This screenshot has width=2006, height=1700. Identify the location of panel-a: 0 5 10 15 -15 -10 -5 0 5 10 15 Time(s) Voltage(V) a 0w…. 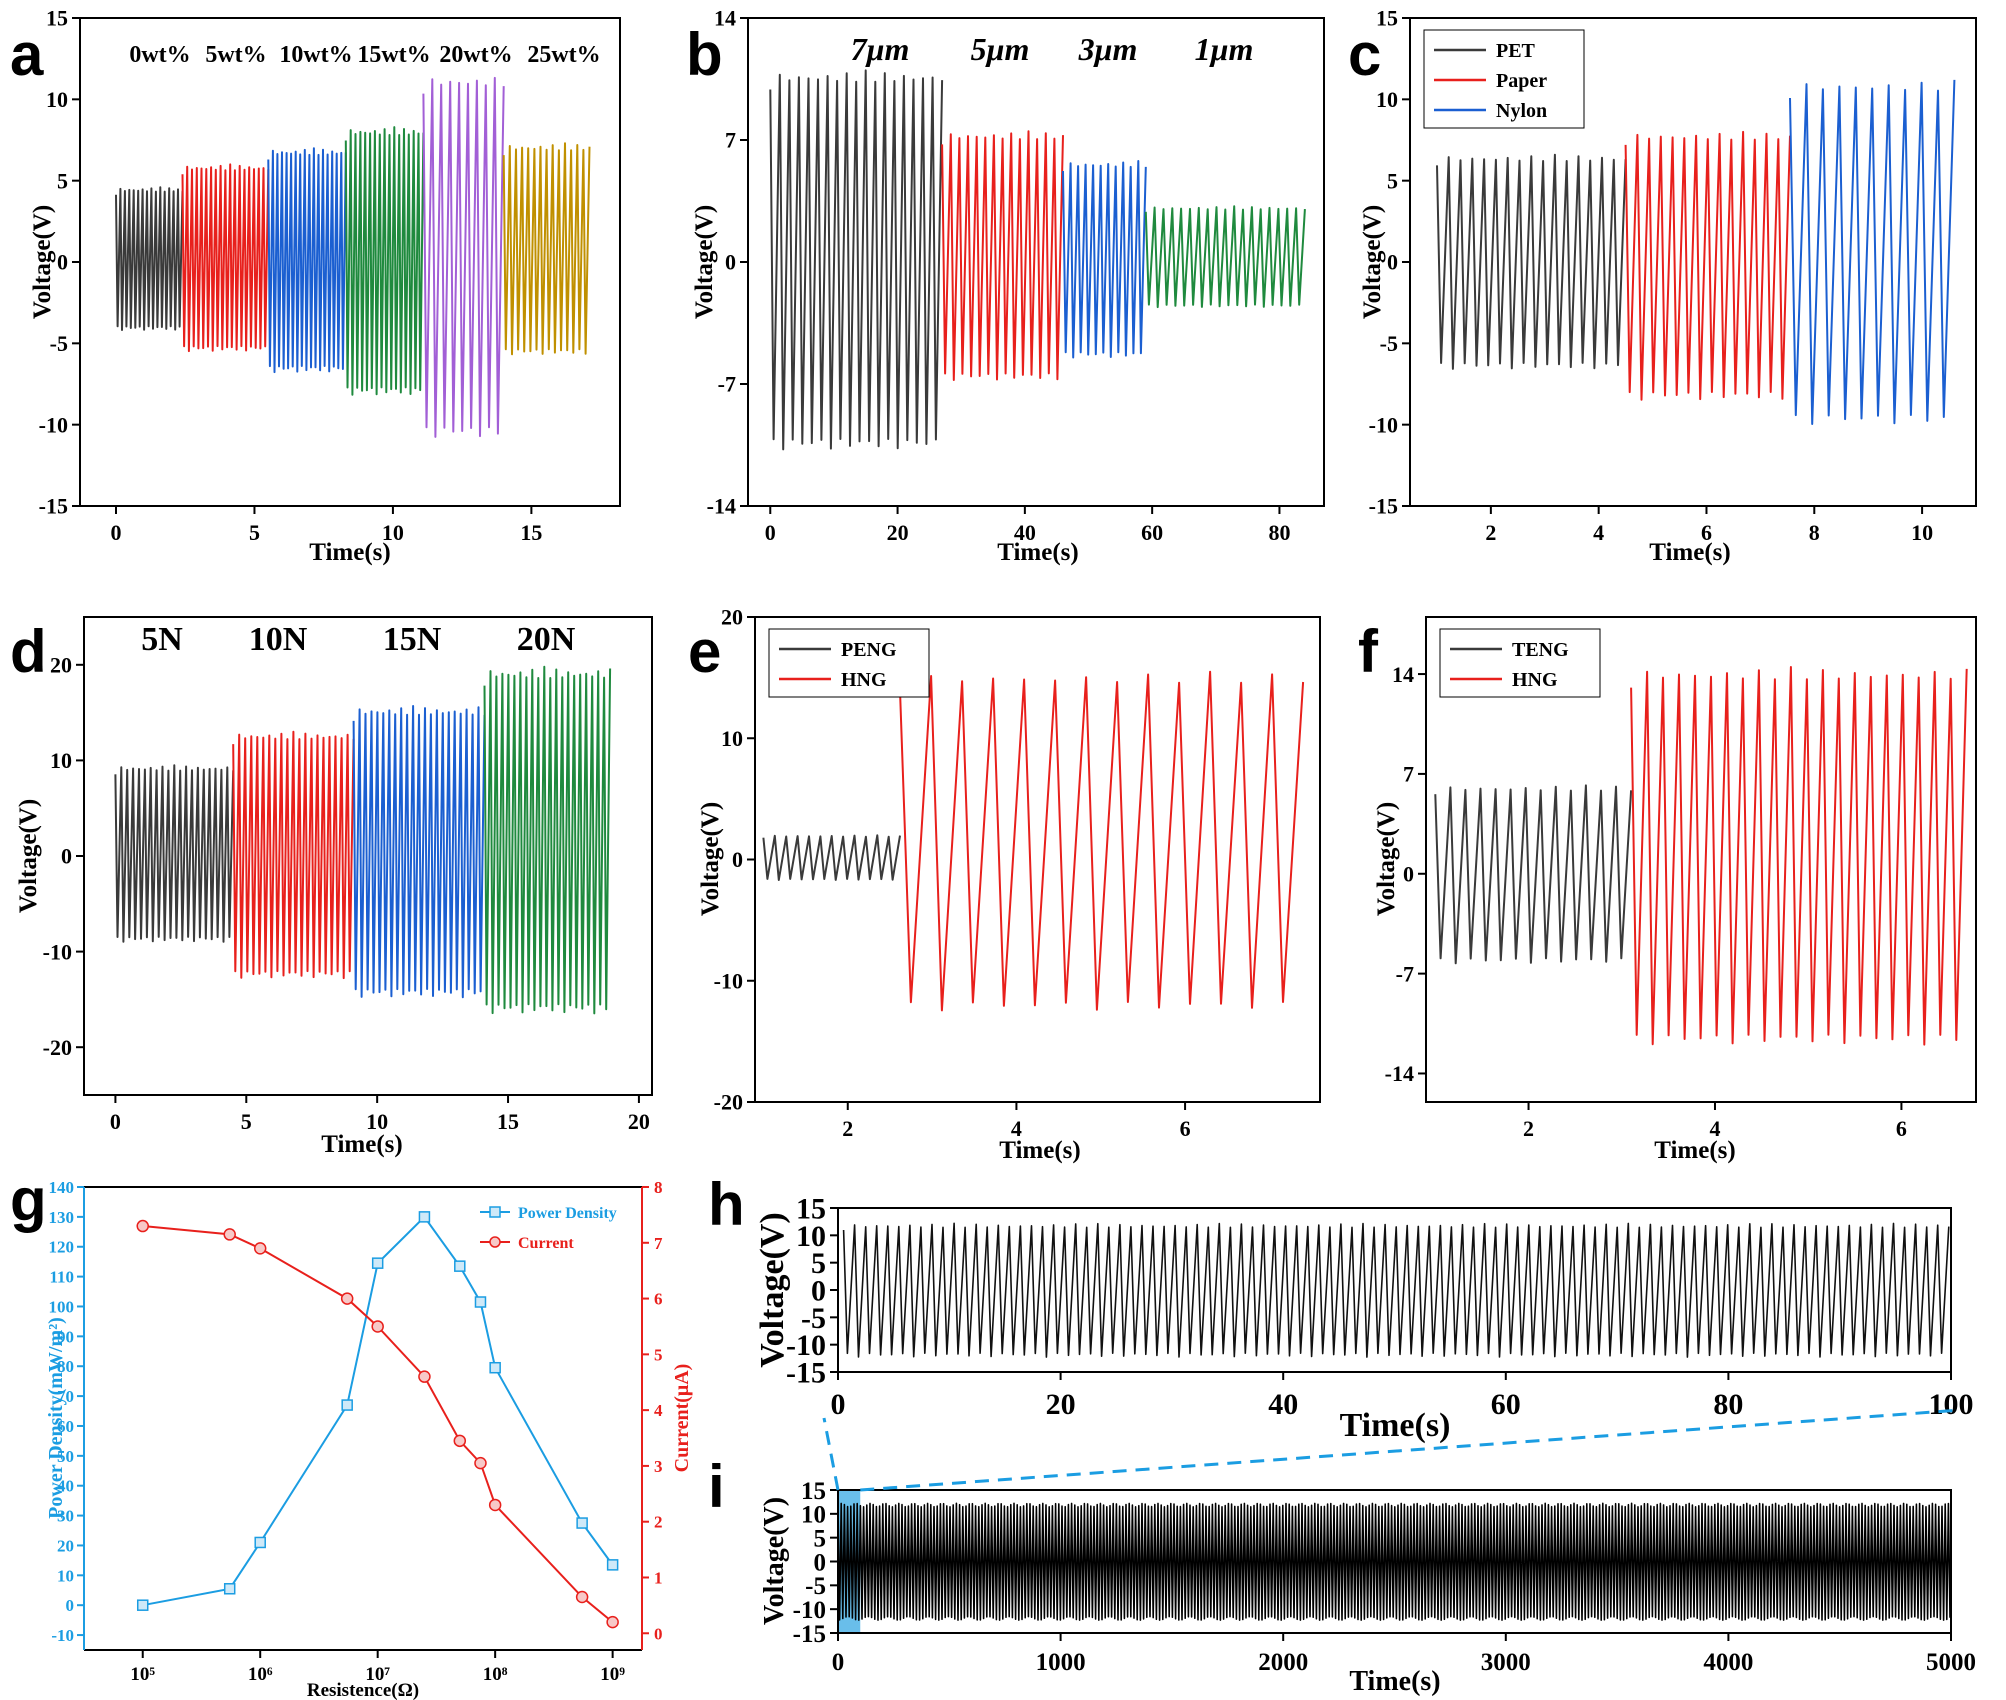
(315, 286).